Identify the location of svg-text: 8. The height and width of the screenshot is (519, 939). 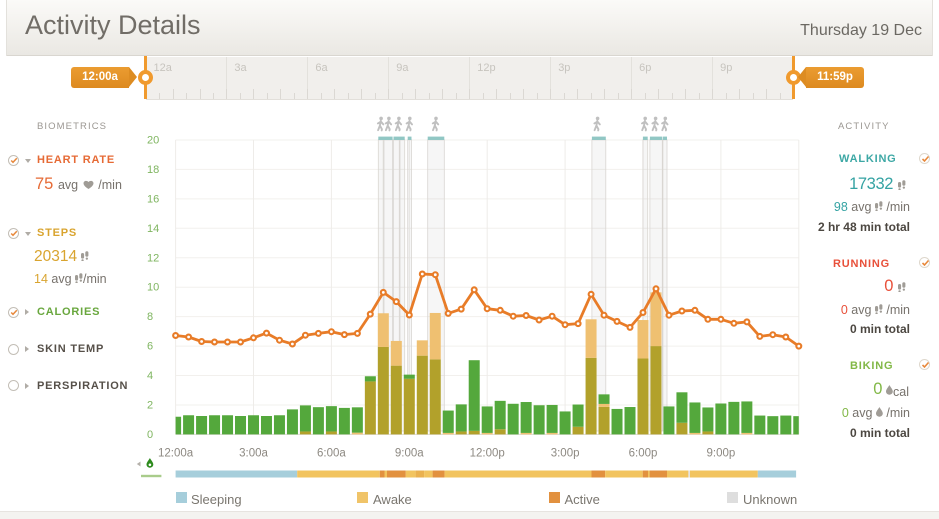
(150, 317).